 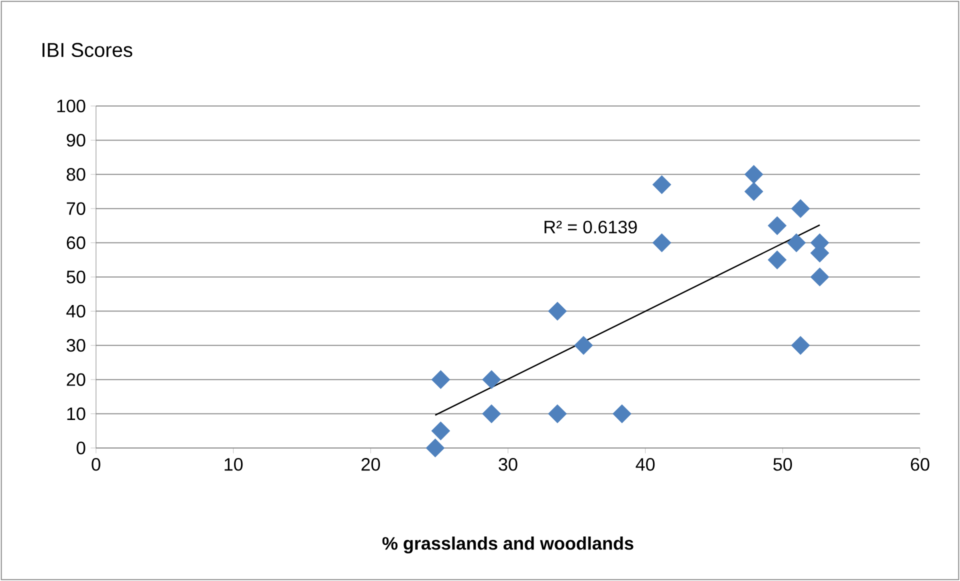 I want to click on x-tick-label: 40, so click(x=645, y=464).